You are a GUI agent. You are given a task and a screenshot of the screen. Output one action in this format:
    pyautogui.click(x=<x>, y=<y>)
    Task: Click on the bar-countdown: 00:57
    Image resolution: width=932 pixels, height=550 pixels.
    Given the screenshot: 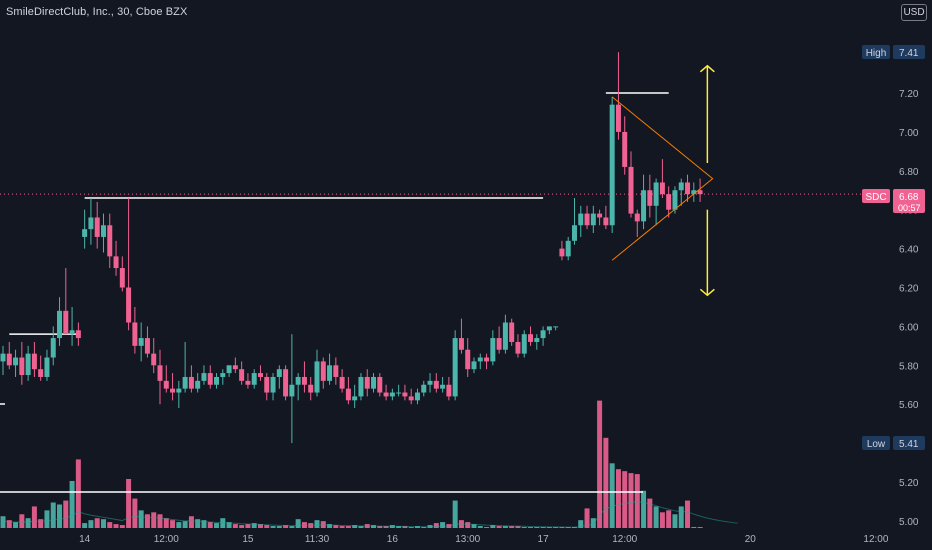 What is the action you would take?
    pyautogui.click(x=909, y=208)
    